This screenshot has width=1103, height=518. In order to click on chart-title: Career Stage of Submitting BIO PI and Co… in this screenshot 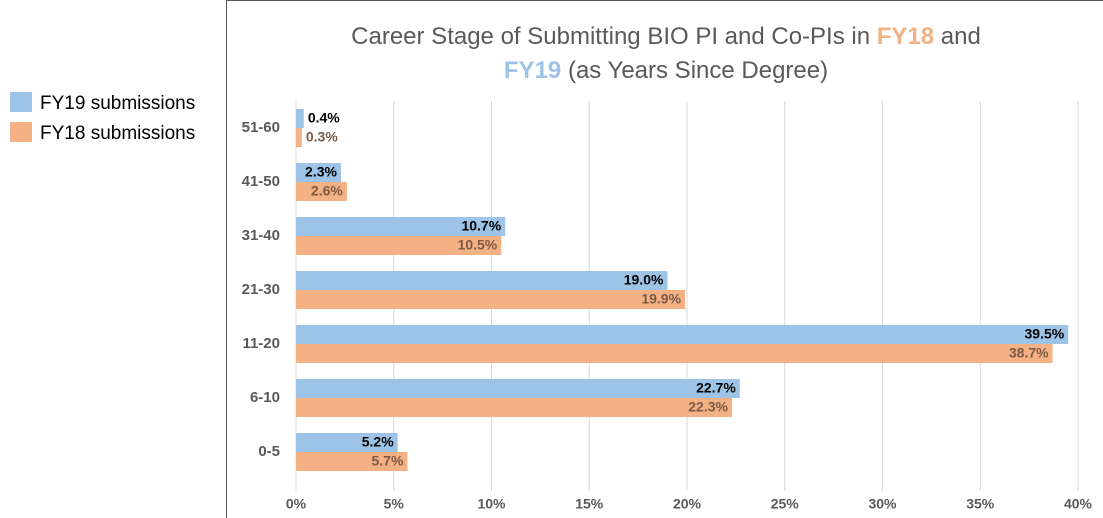, I will do `click(666, 36)`.